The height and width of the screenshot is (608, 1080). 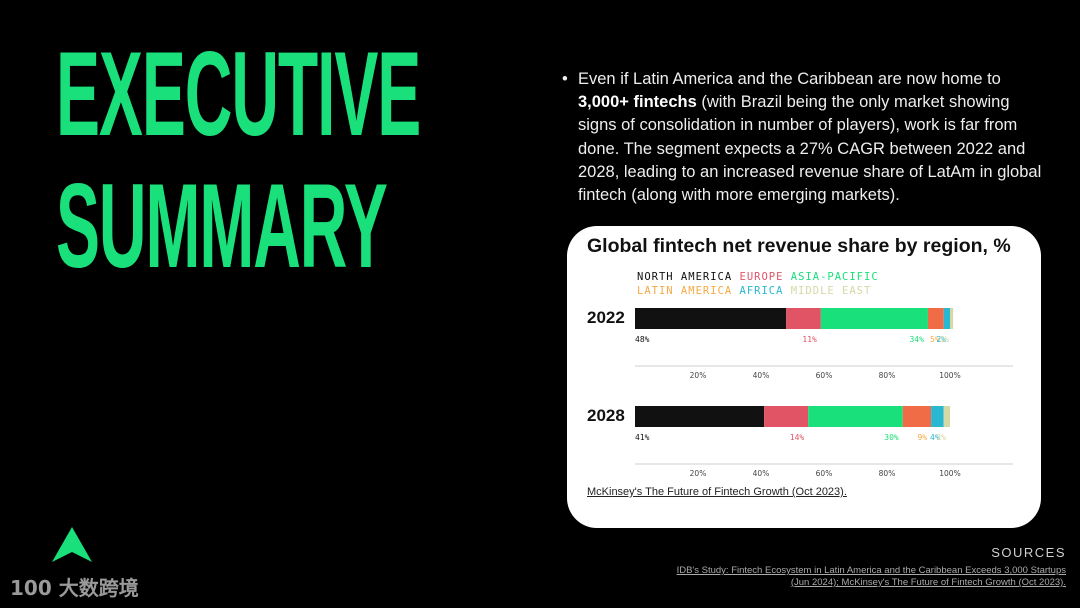 What do you see at coordinates (937, 416) in the screenshot?
I see `bar-segment-2028-africa` at bounding box center [937, 416].